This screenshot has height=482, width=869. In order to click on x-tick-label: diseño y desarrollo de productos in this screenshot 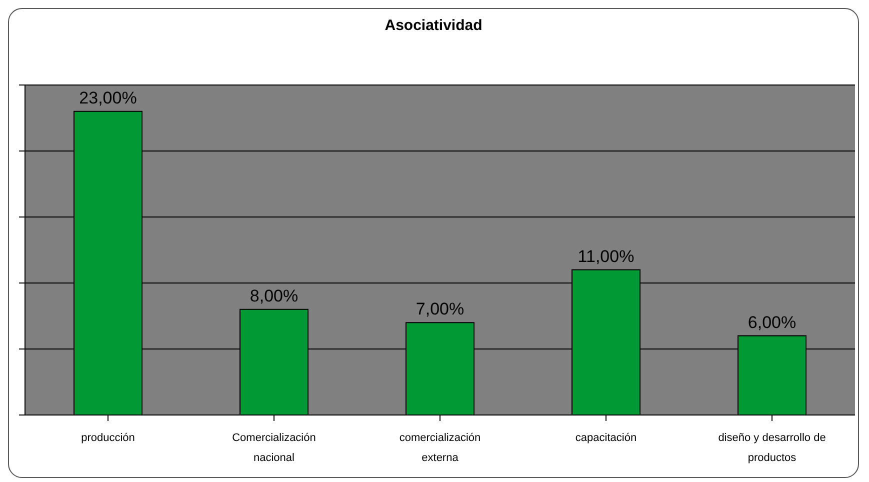, I will do `click(772, 448)`.